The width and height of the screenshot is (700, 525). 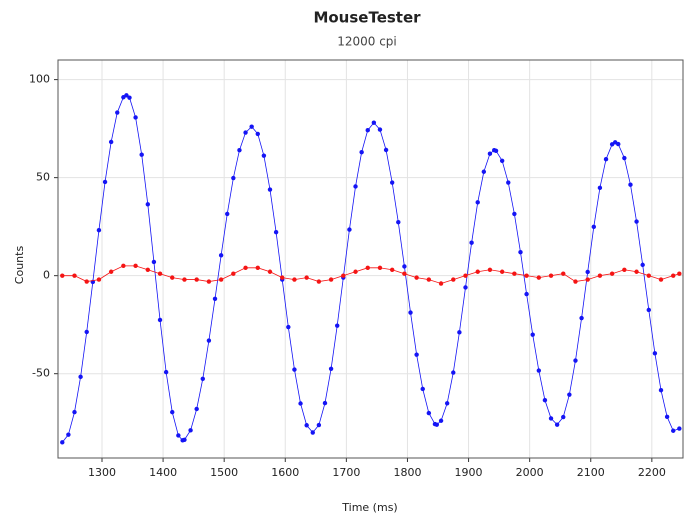 What do you see at coordinates (102, 472) in the screenshot?
I see `x-tick-label: 1300` at bounding box center [102, 472].